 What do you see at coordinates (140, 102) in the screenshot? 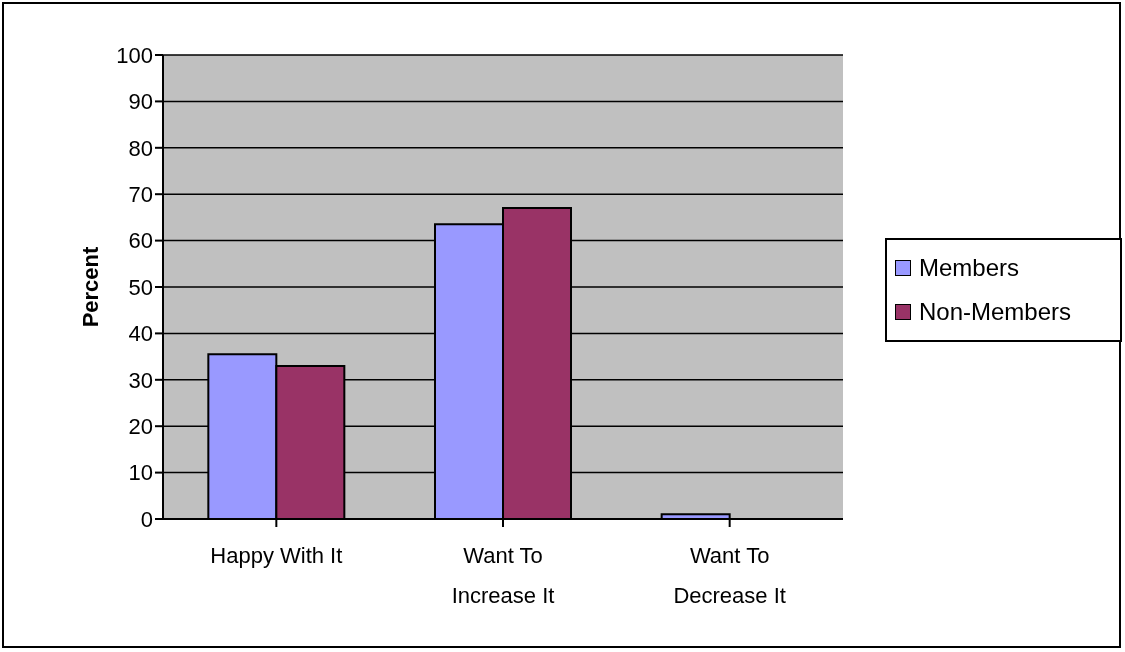
I see `y-tick-label: 90` at bounding box center [140, 102].